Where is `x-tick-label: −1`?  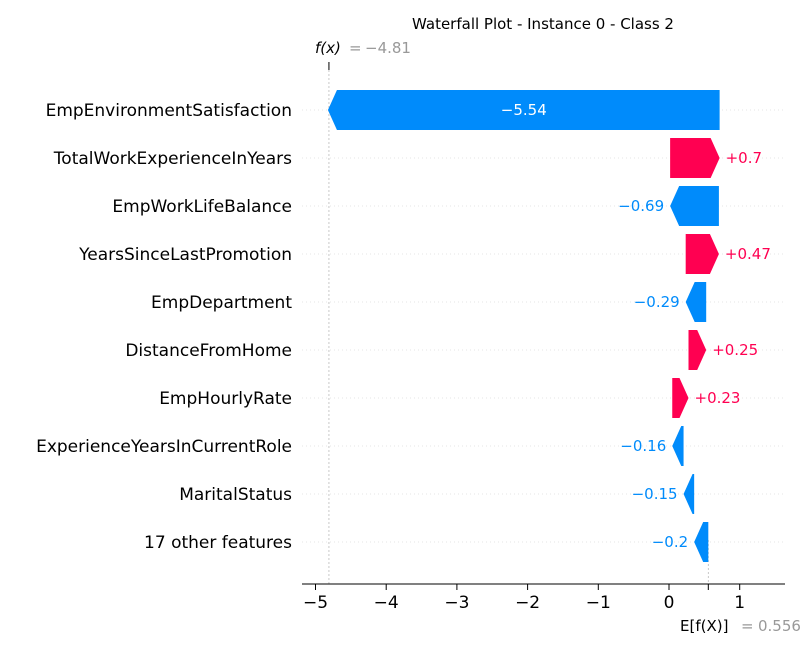
x-tick-label: −1 is located at coordinates (598, 603).